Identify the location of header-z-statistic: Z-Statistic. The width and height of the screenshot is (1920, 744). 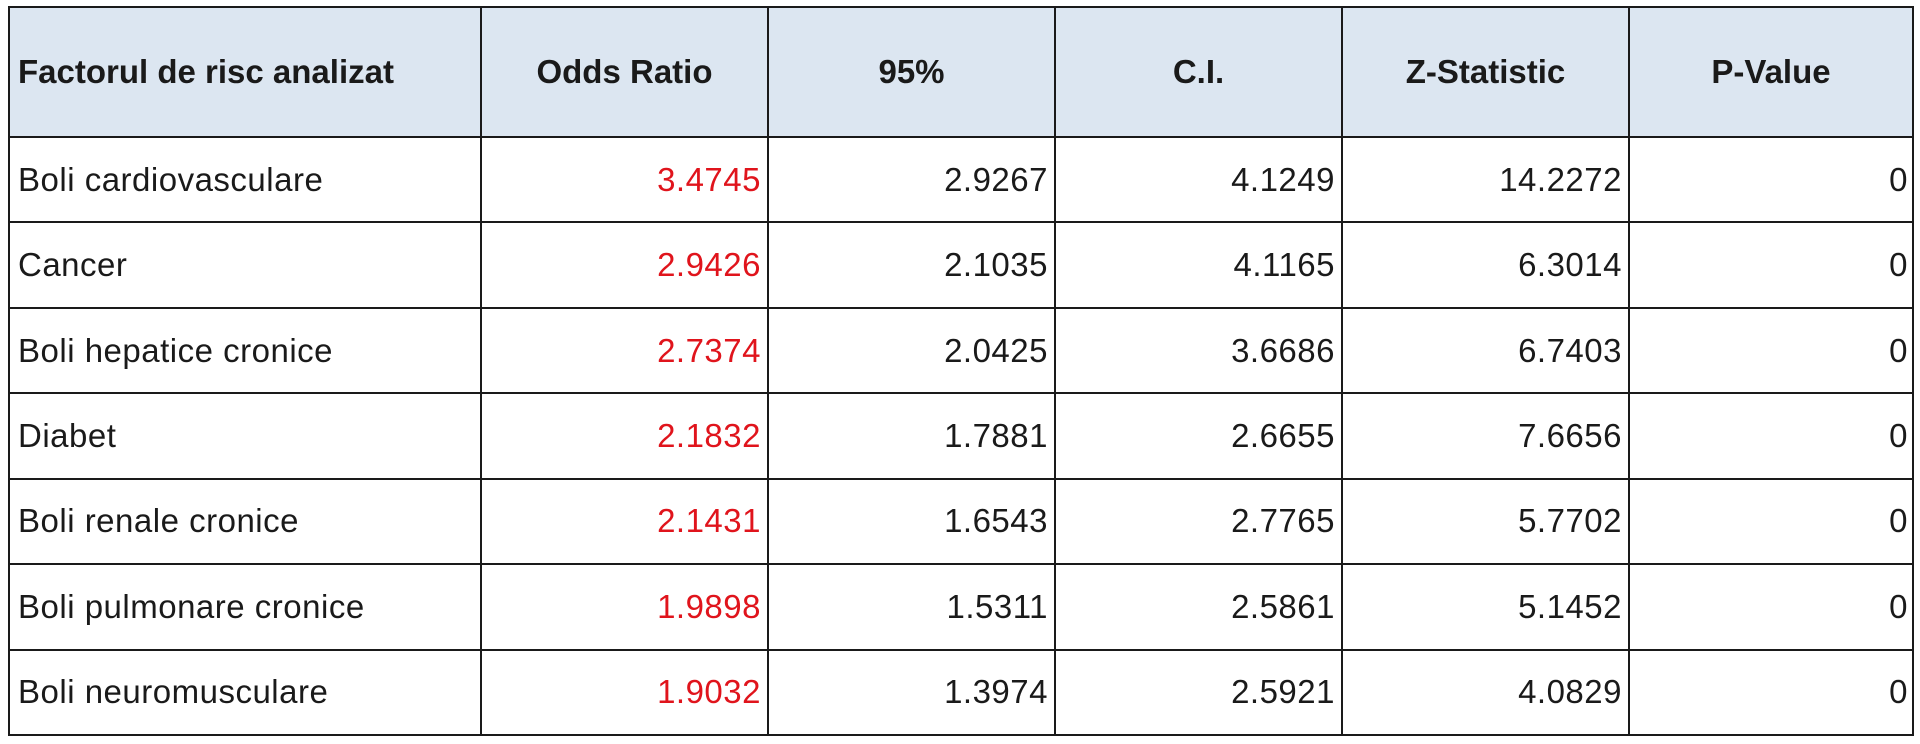
(1485, 72).